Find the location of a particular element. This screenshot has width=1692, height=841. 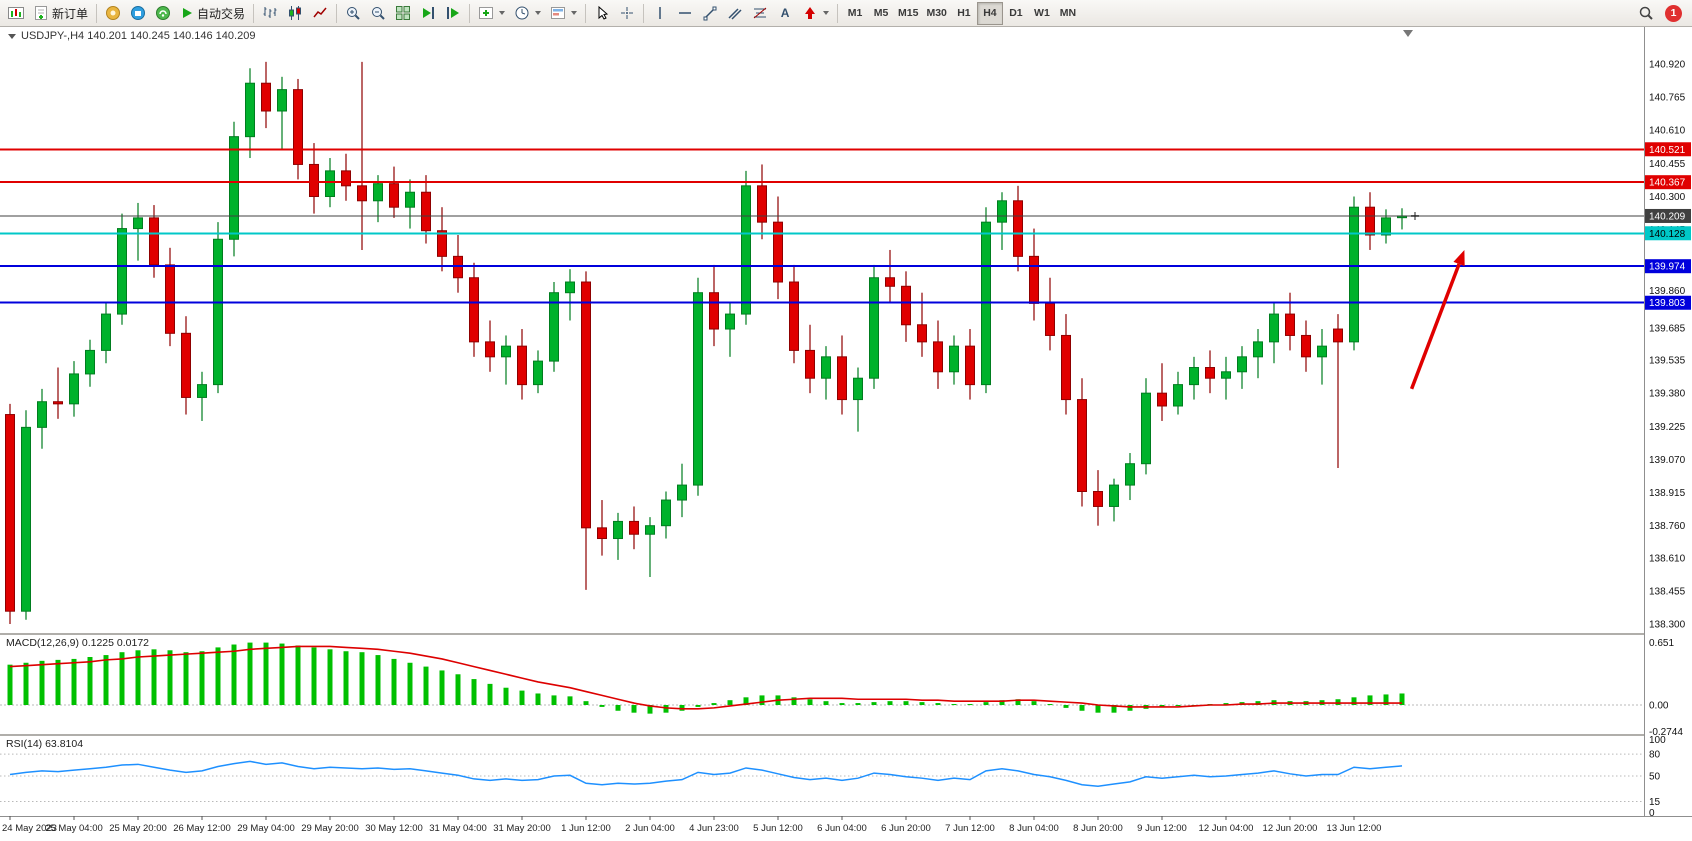

bar-chart-icon is located at coordinates (270, 12).